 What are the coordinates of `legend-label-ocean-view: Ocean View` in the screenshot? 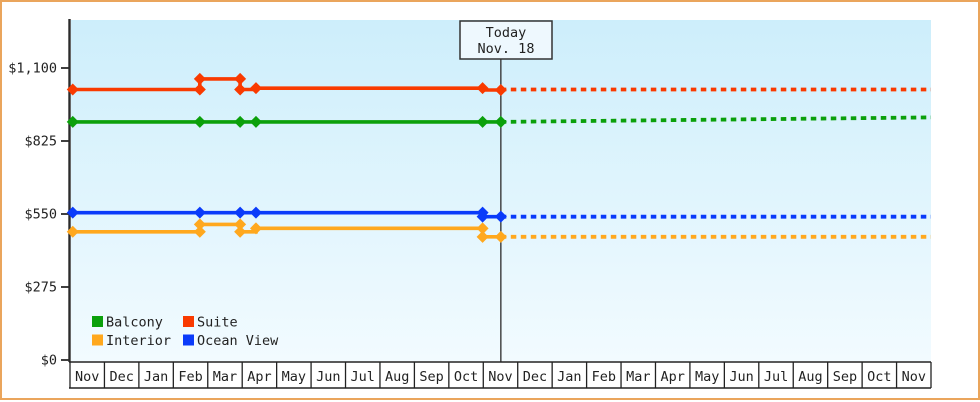 It's located at (238, 341).